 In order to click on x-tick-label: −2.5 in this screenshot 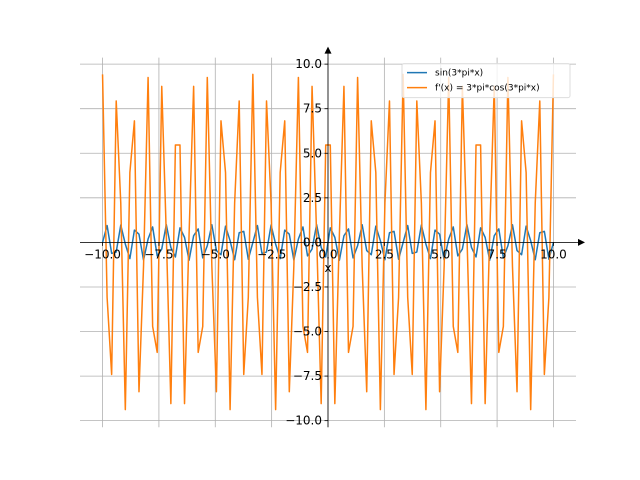, I will do `click(271, 254)`.